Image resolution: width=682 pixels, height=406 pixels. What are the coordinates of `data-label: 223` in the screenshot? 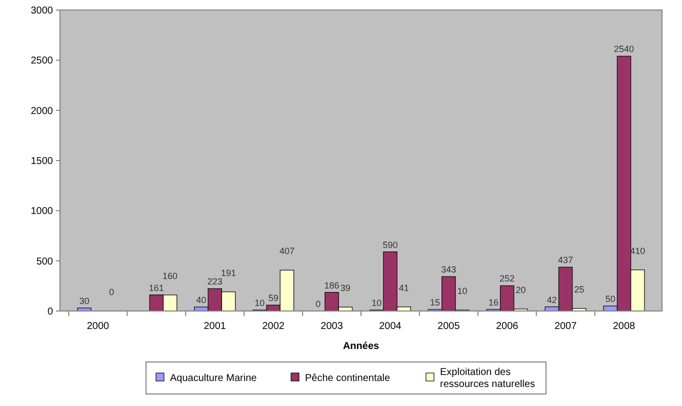 It's located at (214, 281).